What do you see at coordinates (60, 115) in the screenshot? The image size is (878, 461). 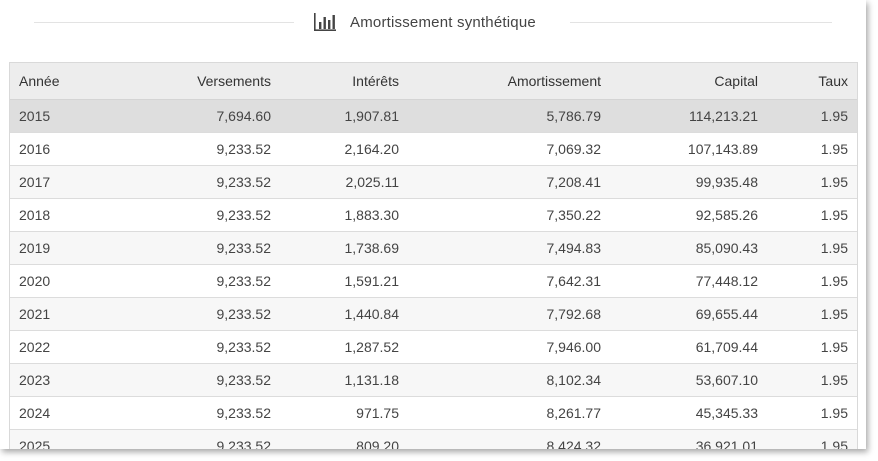 I see `cell-year: 2015` at bounding box center [60, 115].